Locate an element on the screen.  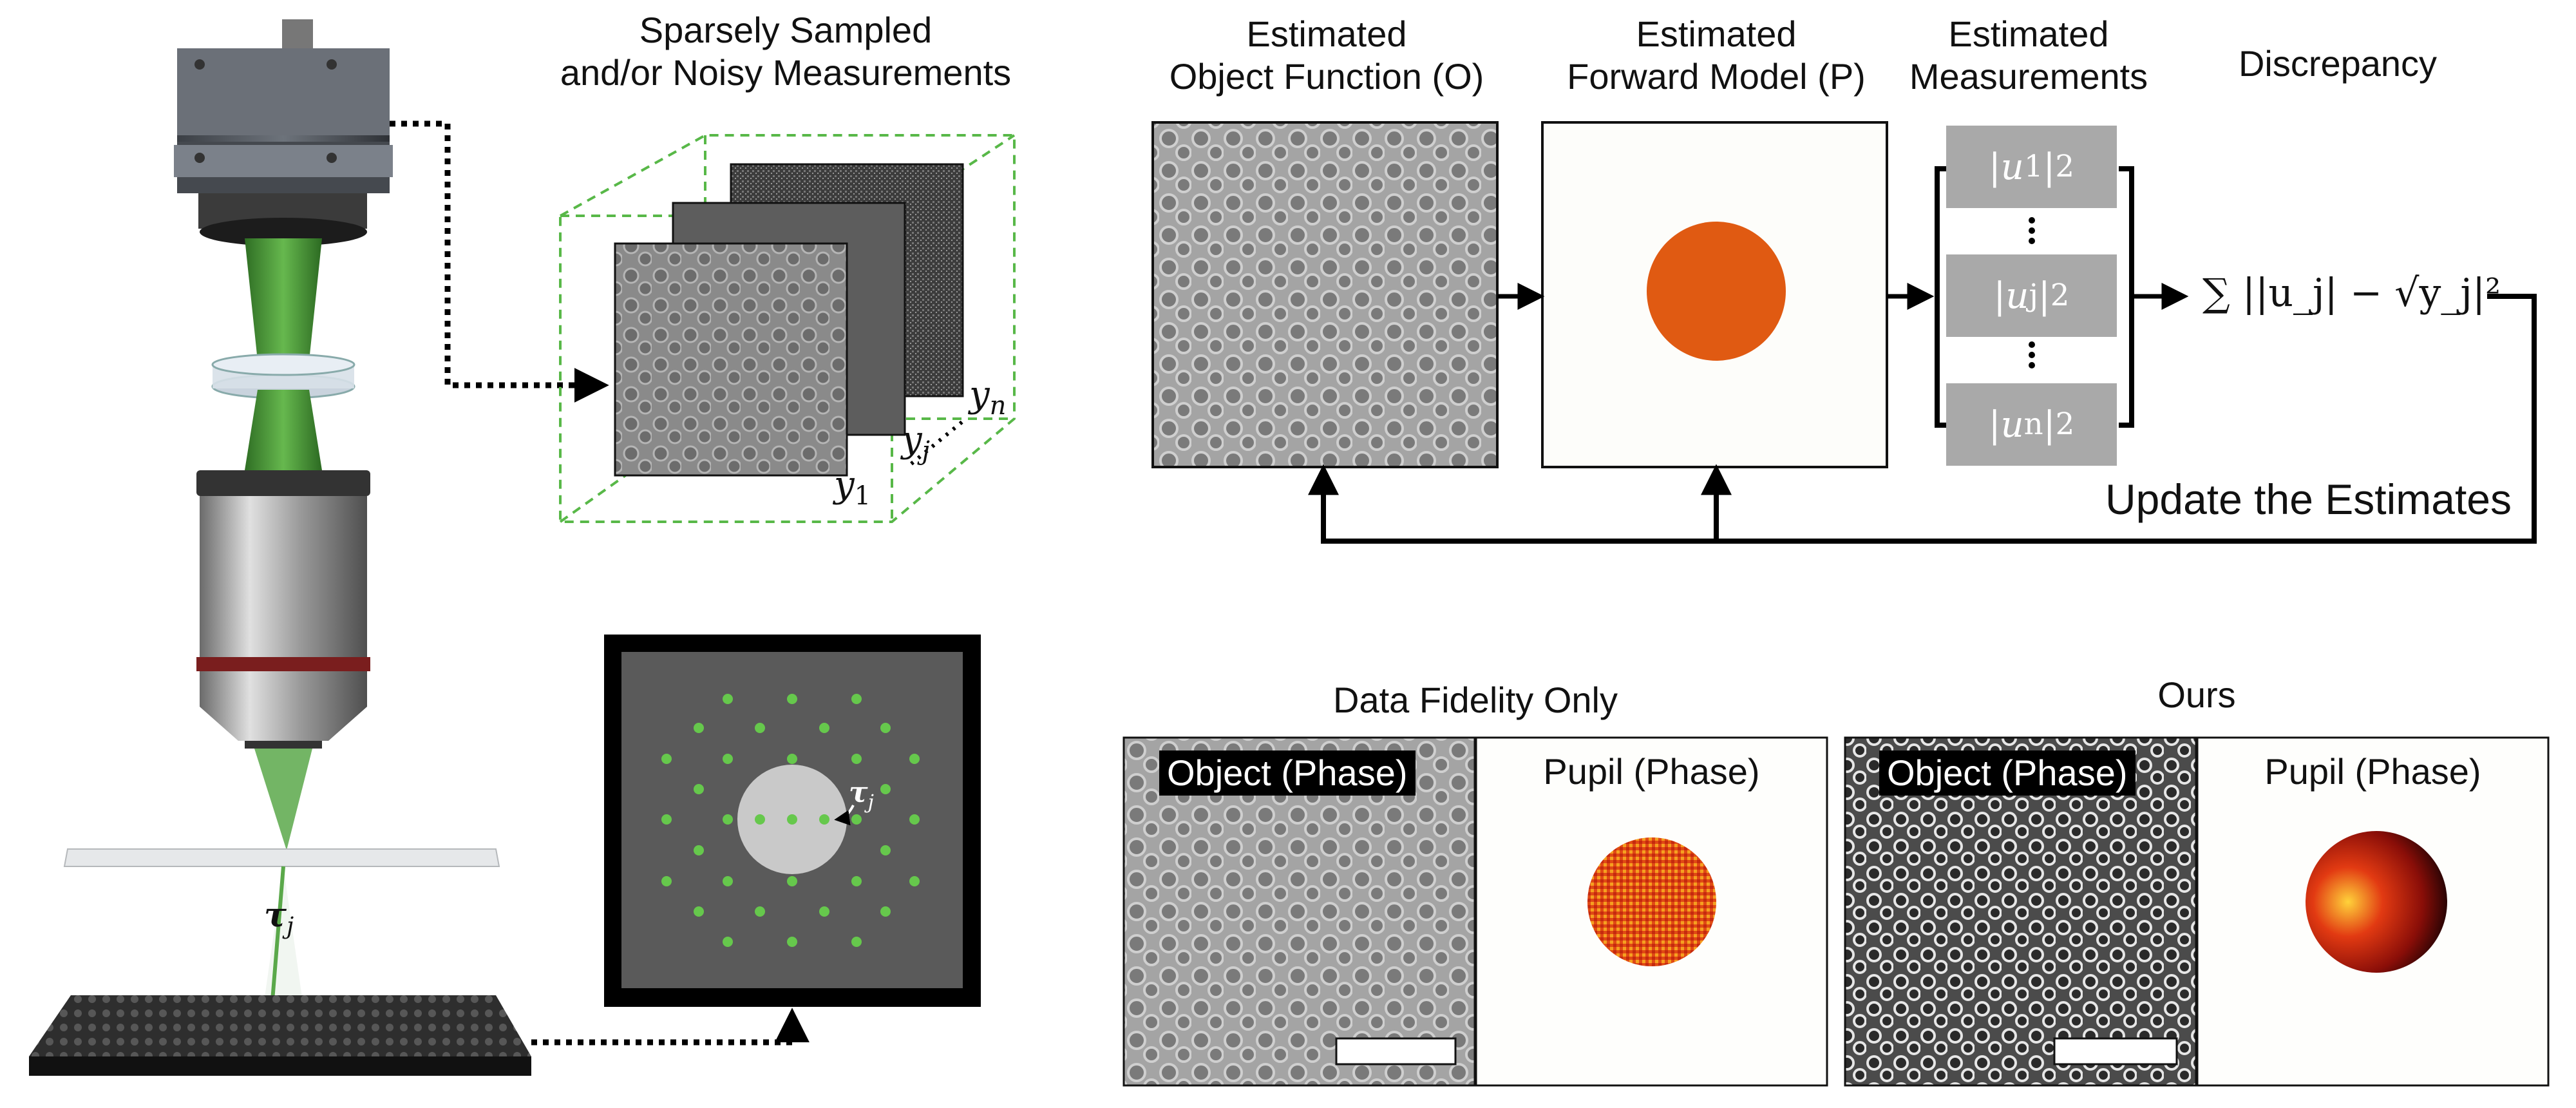
tau-label-sample: τj is located at coordinates (279, 918).